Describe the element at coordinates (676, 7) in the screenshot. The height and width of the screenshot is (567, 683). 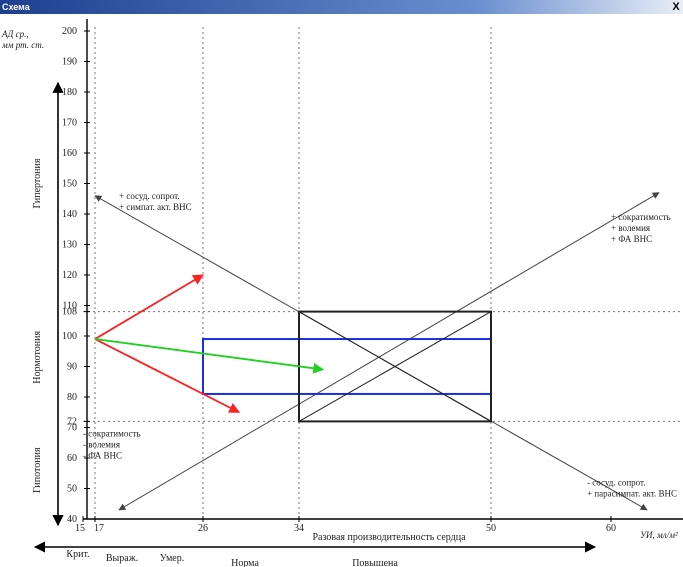
I see `close-button: X` at that location.